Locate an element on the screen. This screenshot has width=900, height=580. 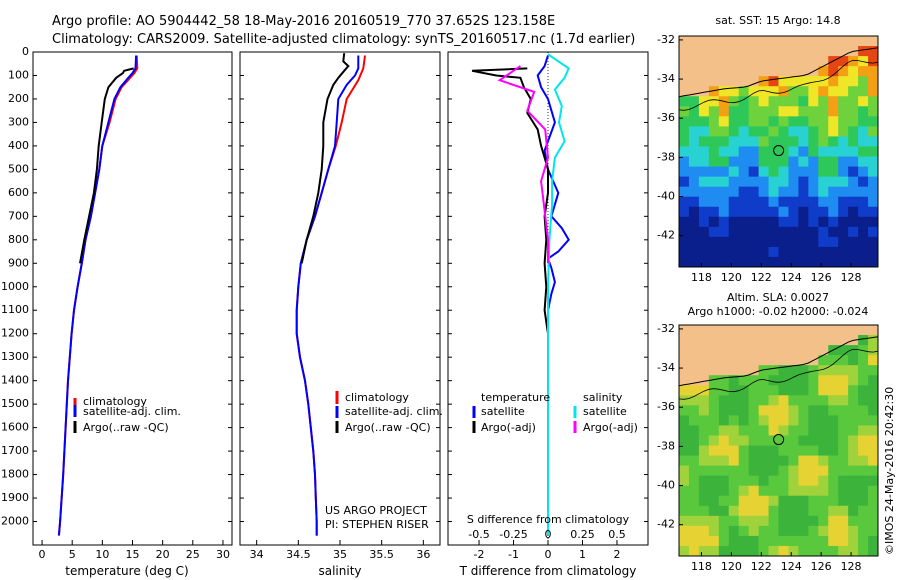
y-tick-label: 1500 is located at coordinates (15, 403).